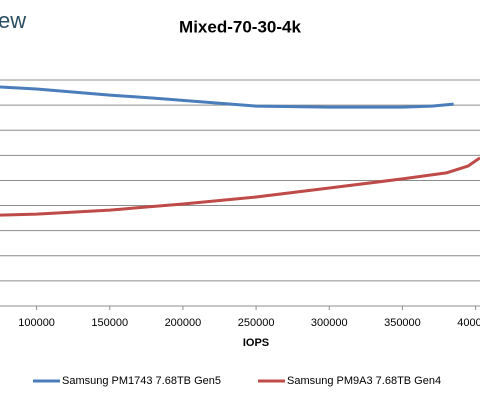 The image size is (480, 401). I want to click on x-tick-label: 200000, so click(183, 323).